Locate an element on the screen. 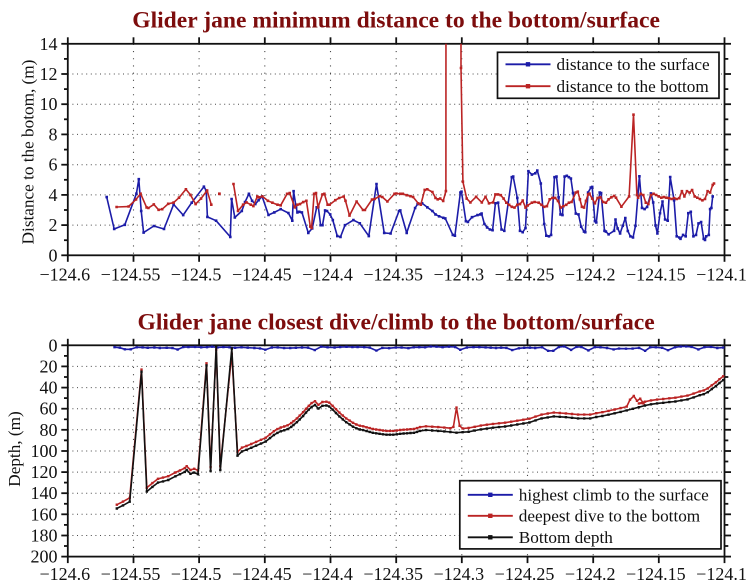 This screenshot has height=583, width=750. svg-text: 6 is located at coordinates (53, 165).